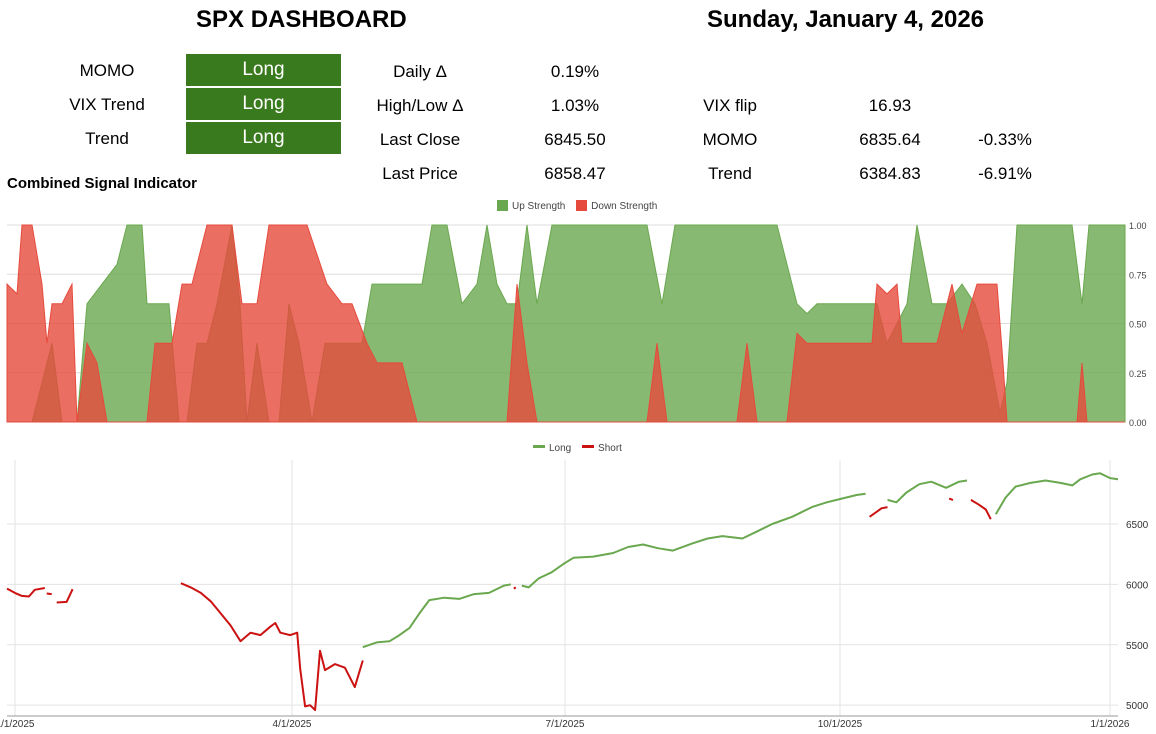 This screenshot has height=734, width=1156. Describe the element at coordinates (552, 448) in the screenshot. I see `legend-long: Long` at that location.